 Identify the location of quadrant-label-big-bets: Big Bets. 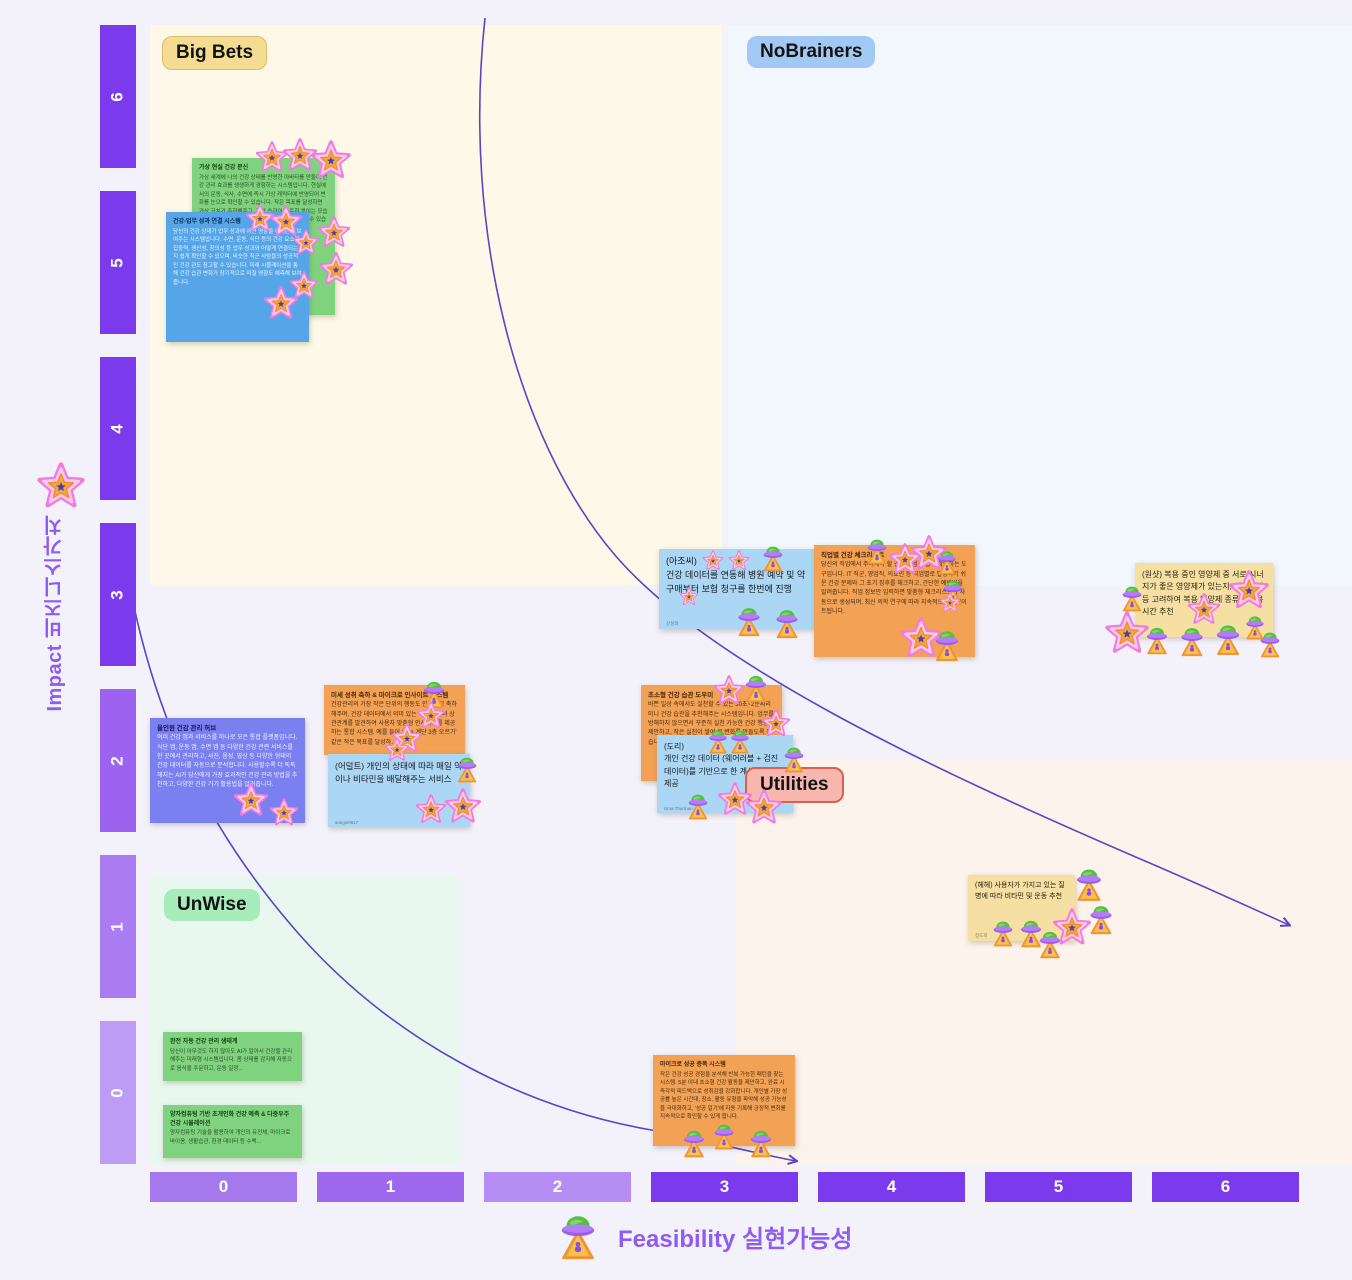
(215, 53).